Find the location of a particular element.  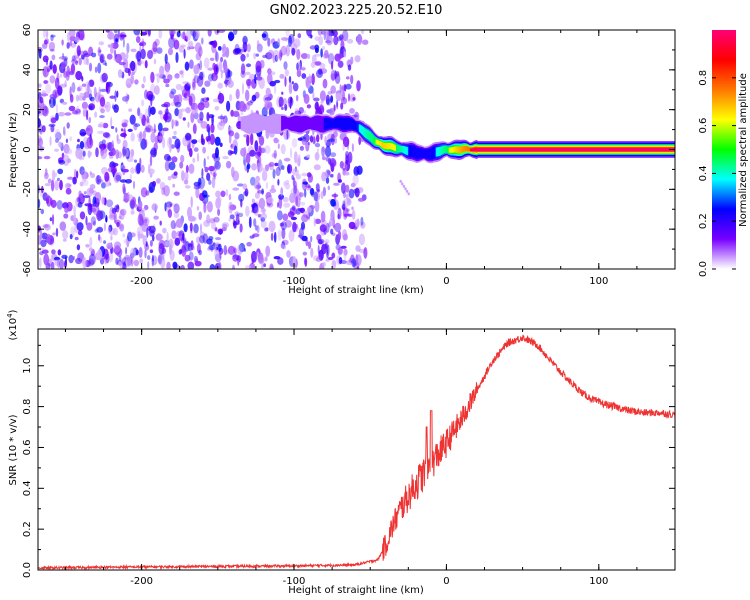

x-tick-label: 100 is located at coordinates (598, 581).